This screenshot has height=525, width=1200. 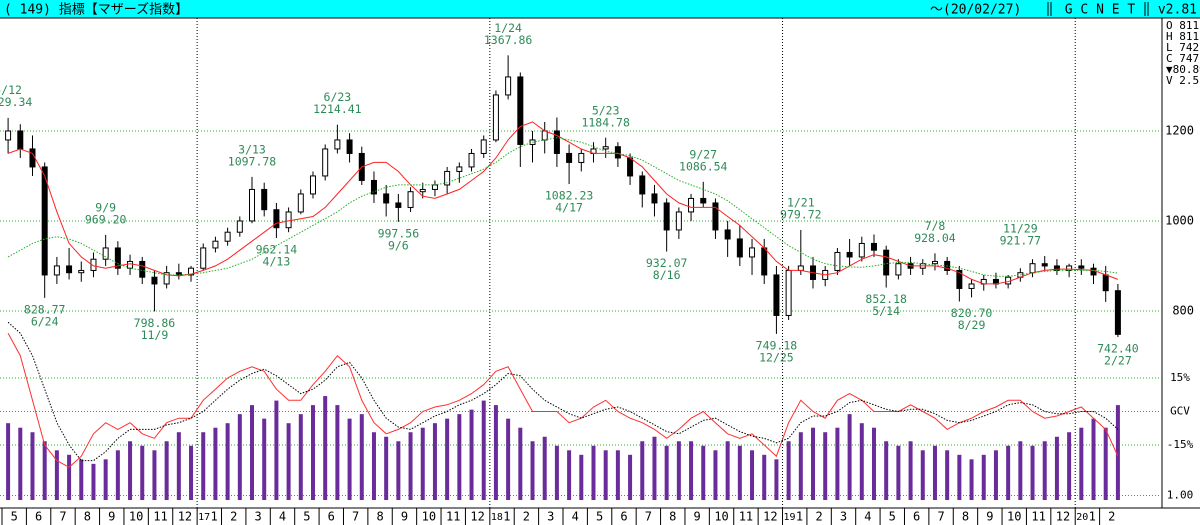 What do you see at coordinates (703, 155) in the screenshot?
I see `annotation-date: 9/27` at bounding box center [703, 155].